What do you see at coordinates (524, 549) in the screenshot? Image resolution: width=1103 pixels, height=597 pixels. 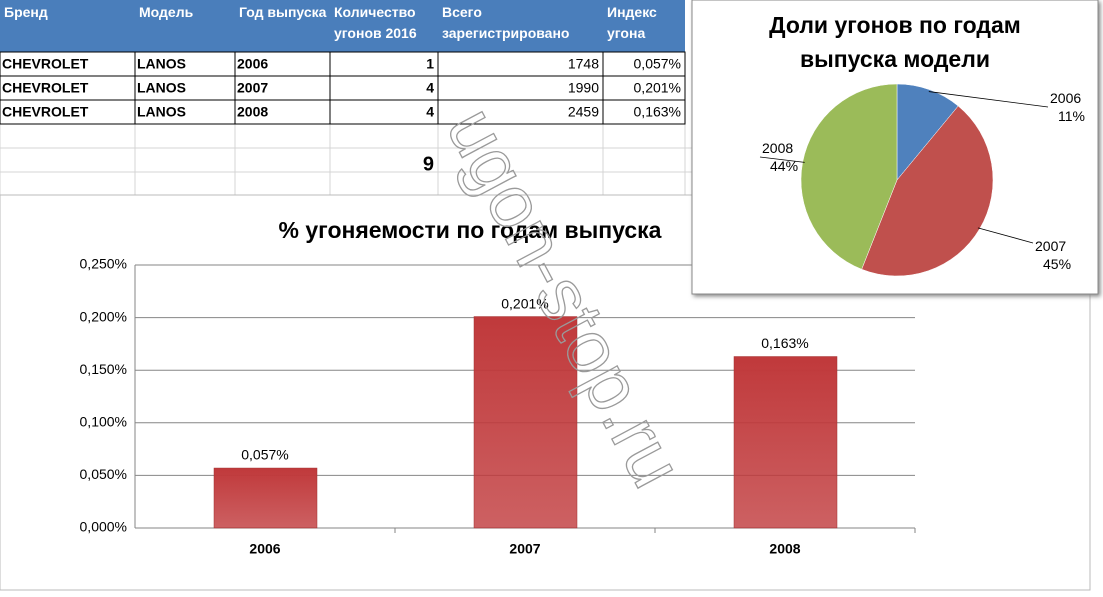 I see `x-tick-label: 2007` at bounding box center [524, 549].